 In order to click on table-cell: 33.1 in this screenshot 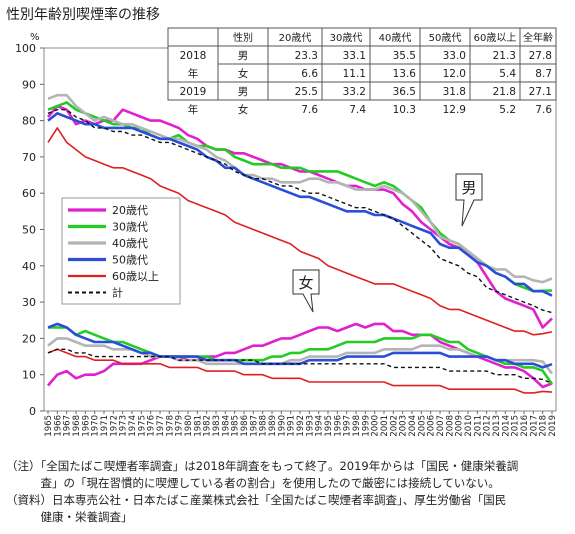, I will do `click(354, 56)`.